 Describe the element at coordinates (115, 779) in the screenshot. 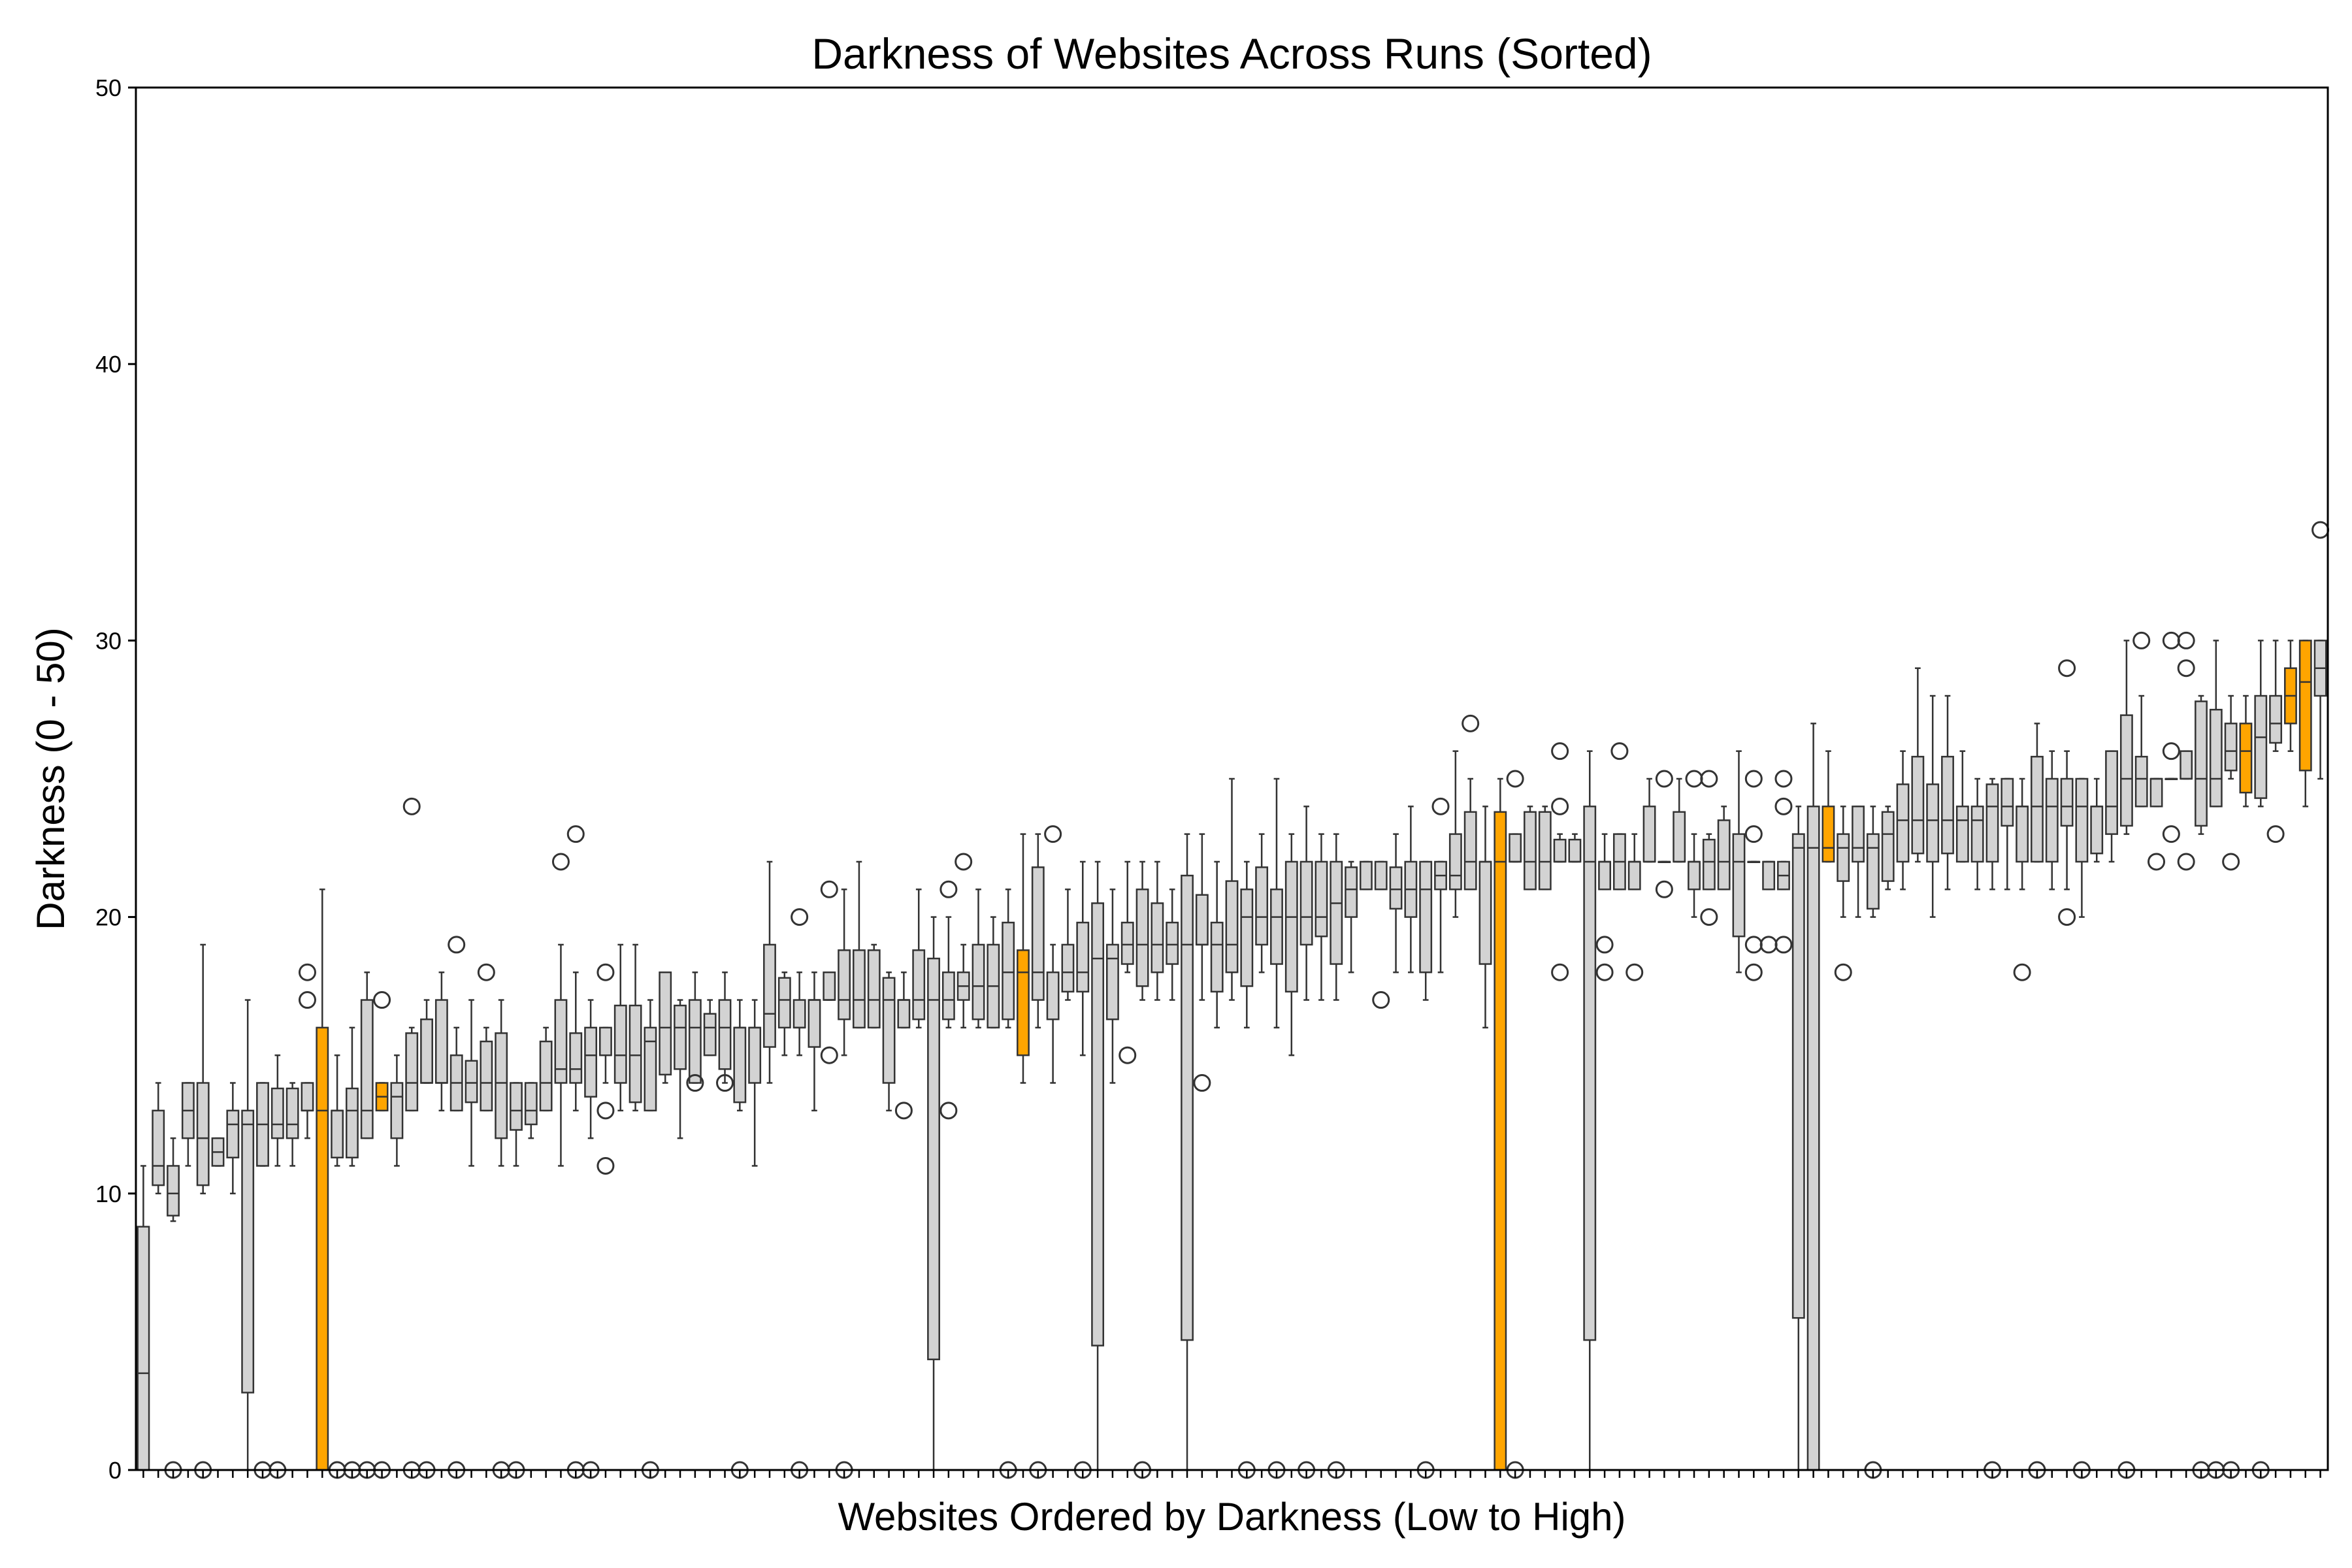

I see `y-axis-ticks: 0 10 20 30 40 50` at that location.